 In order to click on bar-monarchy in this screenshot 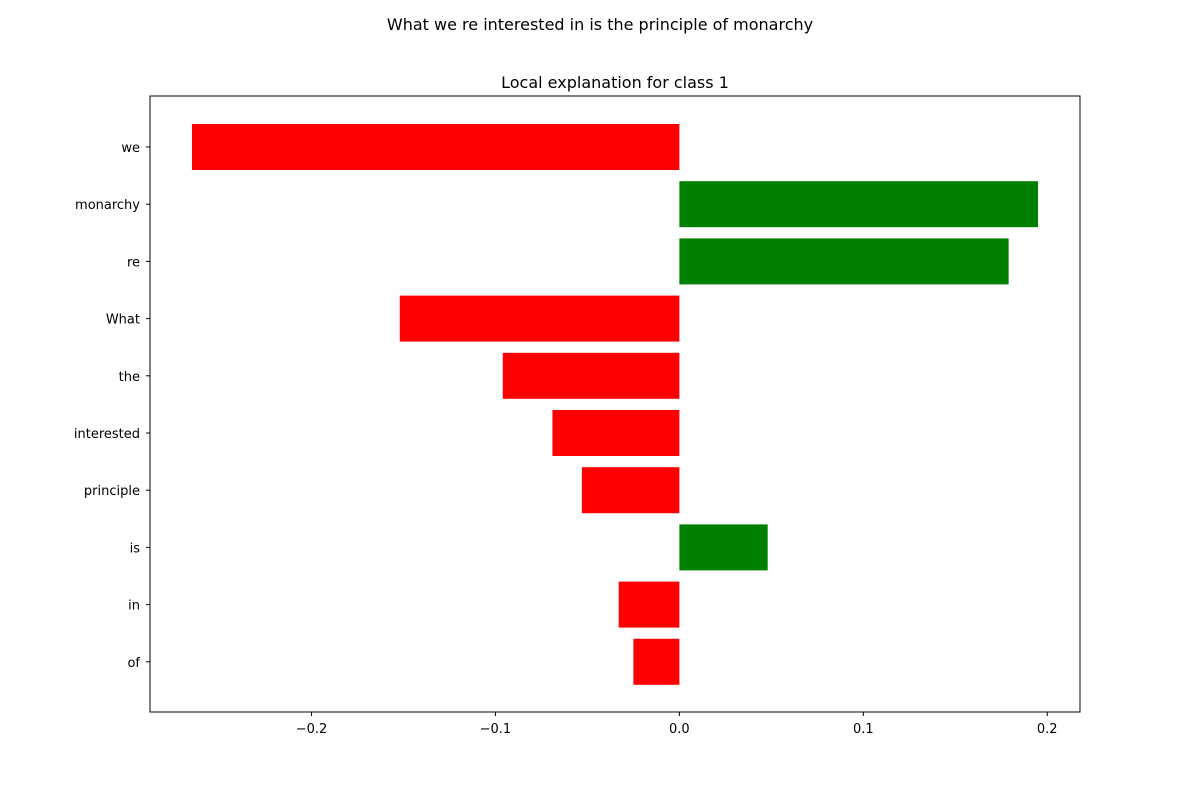, I will do `click(859, 204)`.